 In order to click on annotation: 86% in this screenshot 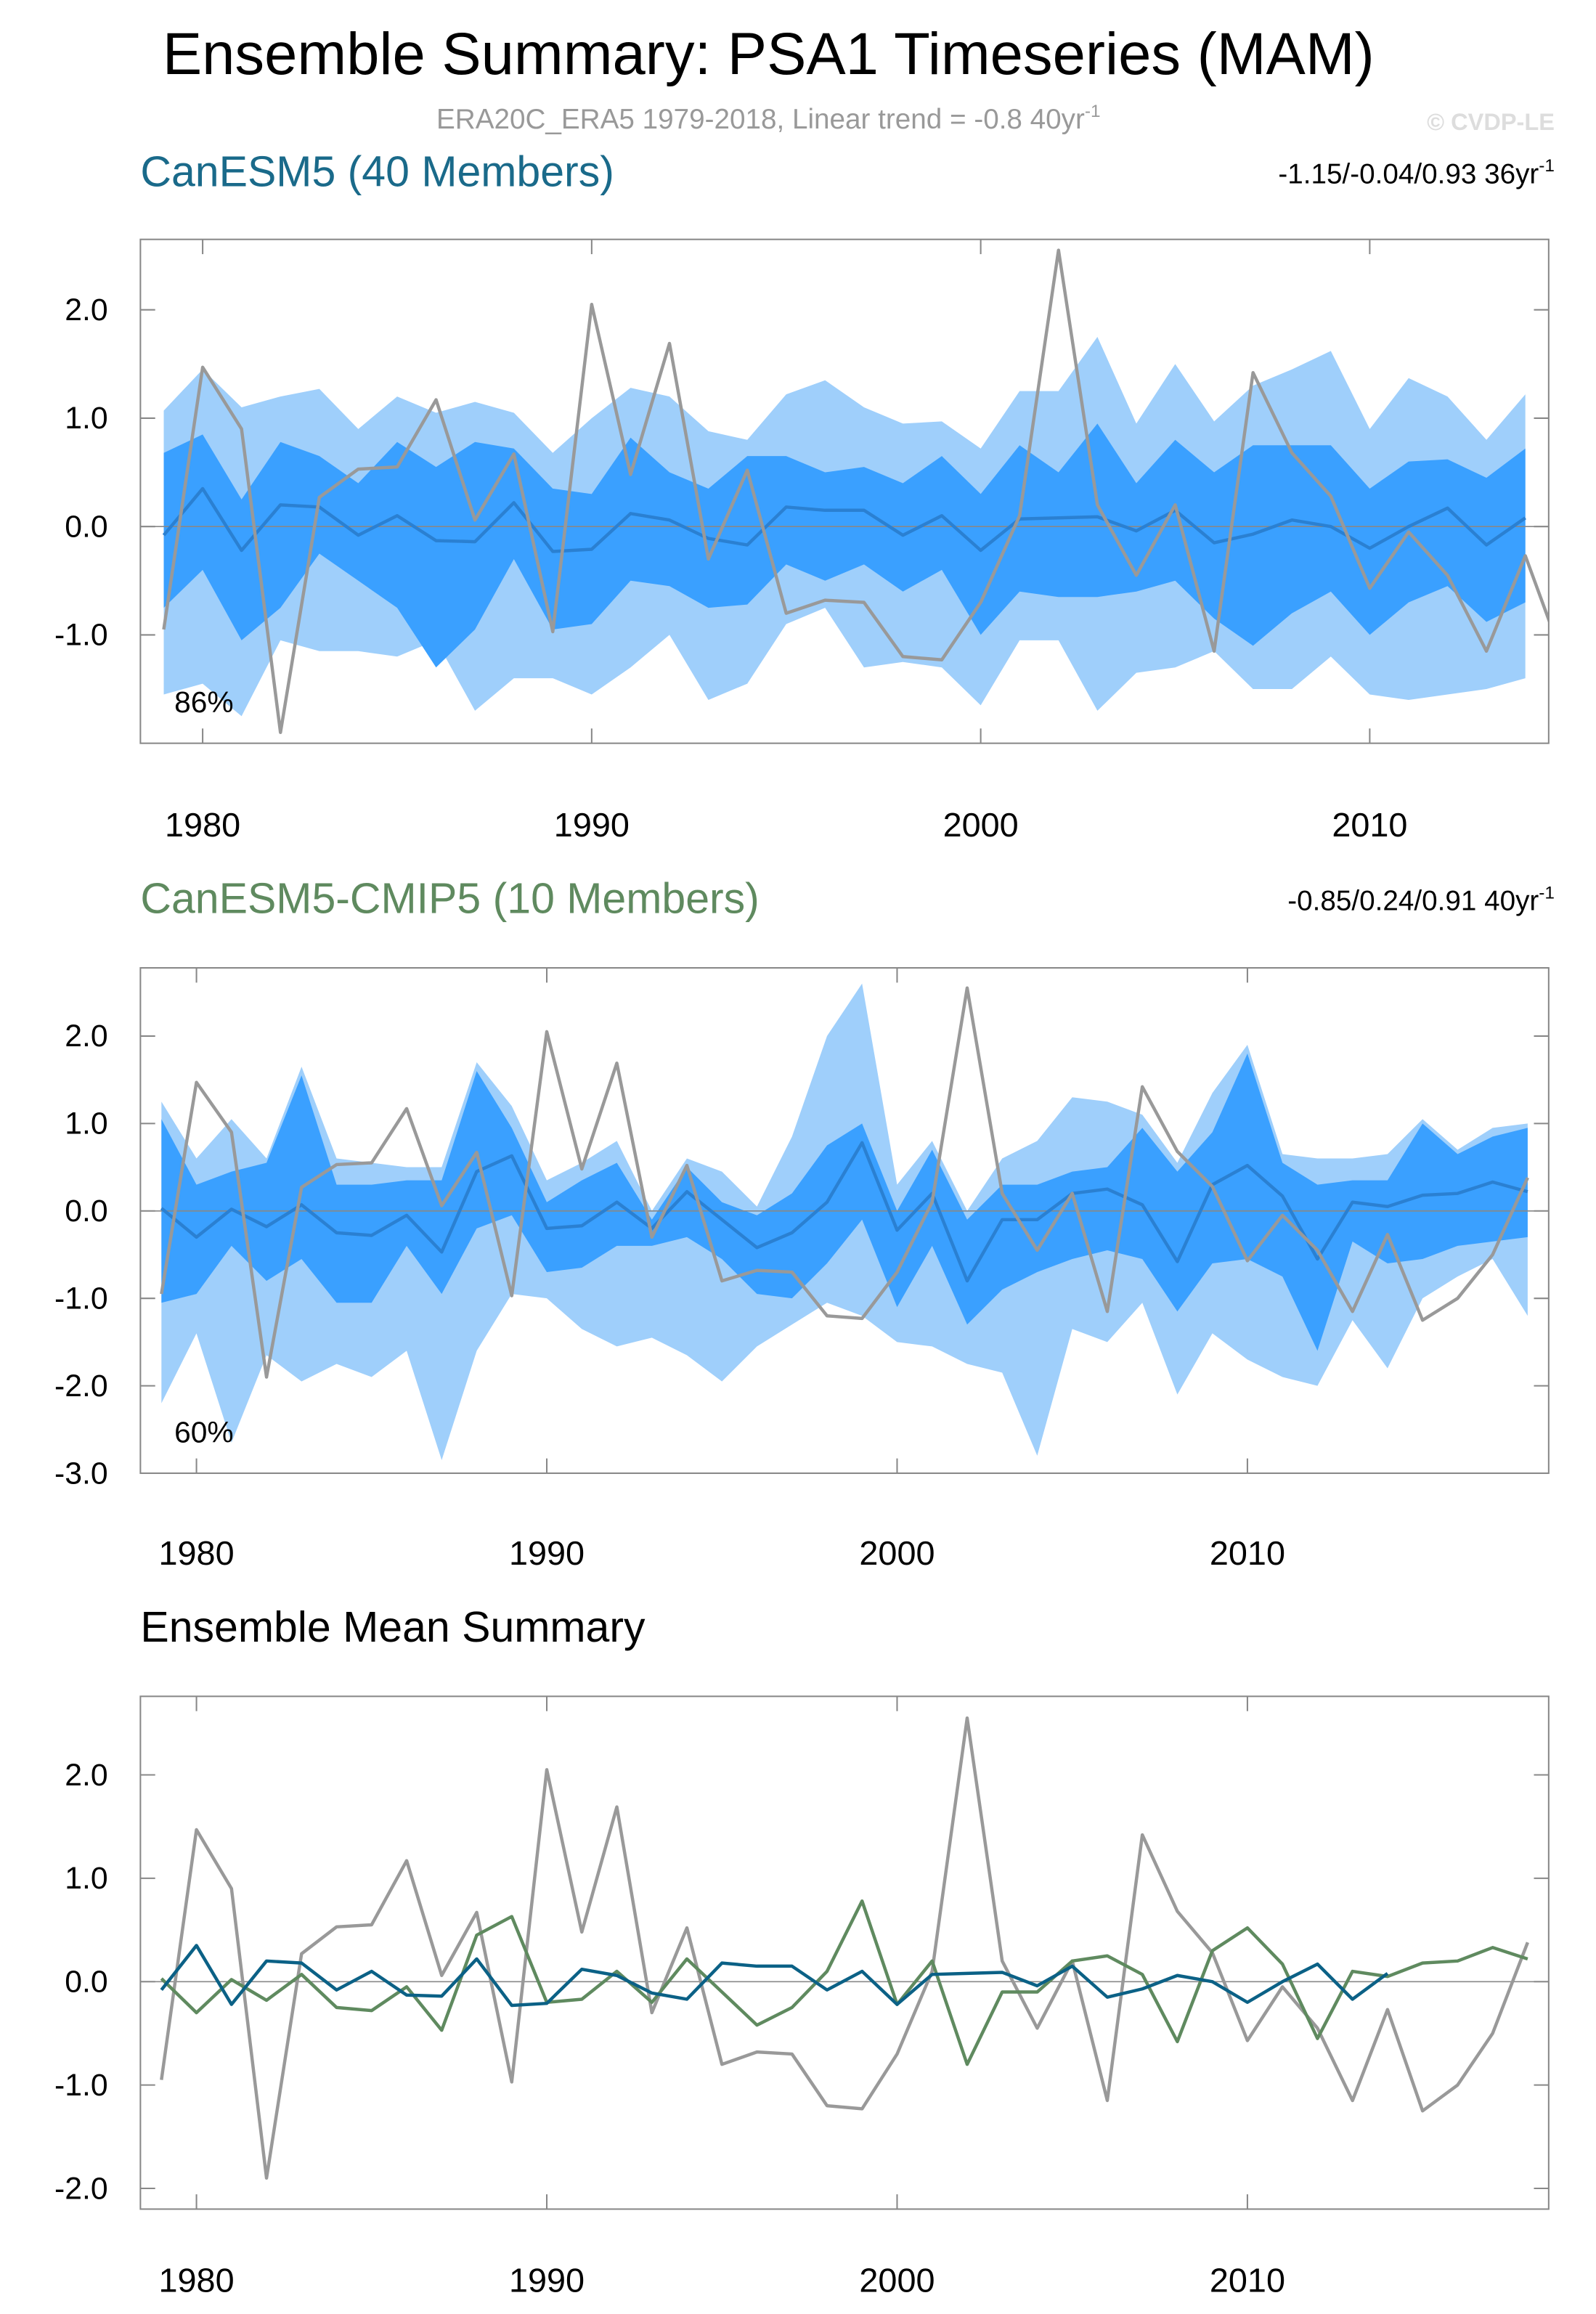, I will do `click(203, 702)`.